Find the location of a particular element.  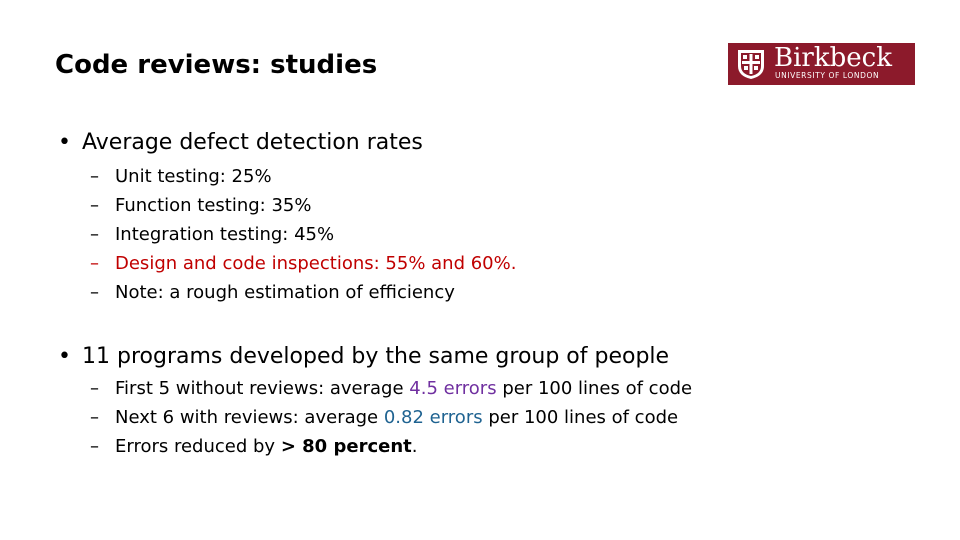

bullet-defect-rates: • Average defect detection rates is located at coordinates (240, 142).